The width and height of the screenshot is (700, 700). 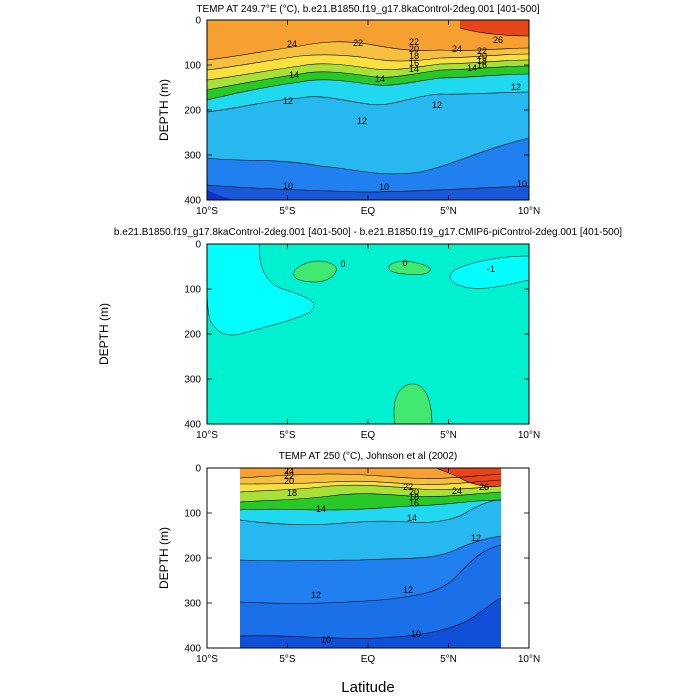 I want to click on panel-2-ticks: 10°S 5°S EQ 5°N 10°N 0 100 200 300 400, so click(x=362, y=341).